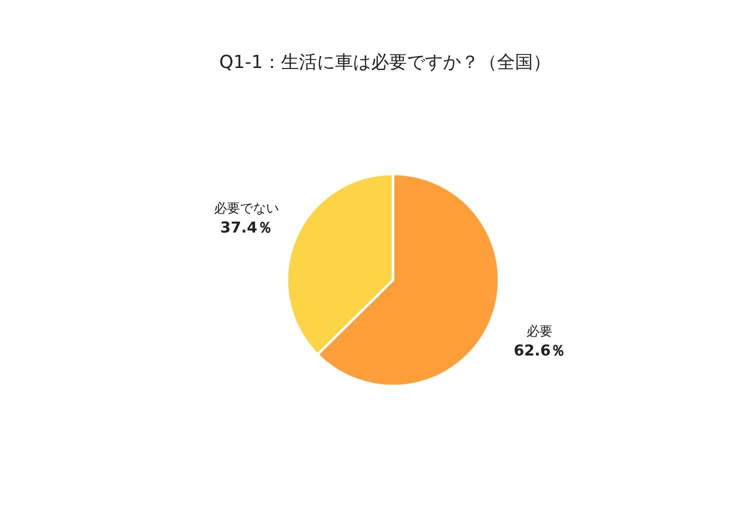 Image resolution: width=750 pixels, height=520 pixels. Describe the element at coordinates (385, 62) in the screenshot. I see `chart-title: Q1-1：生活に車は必要ですか？（全国）` at that location.